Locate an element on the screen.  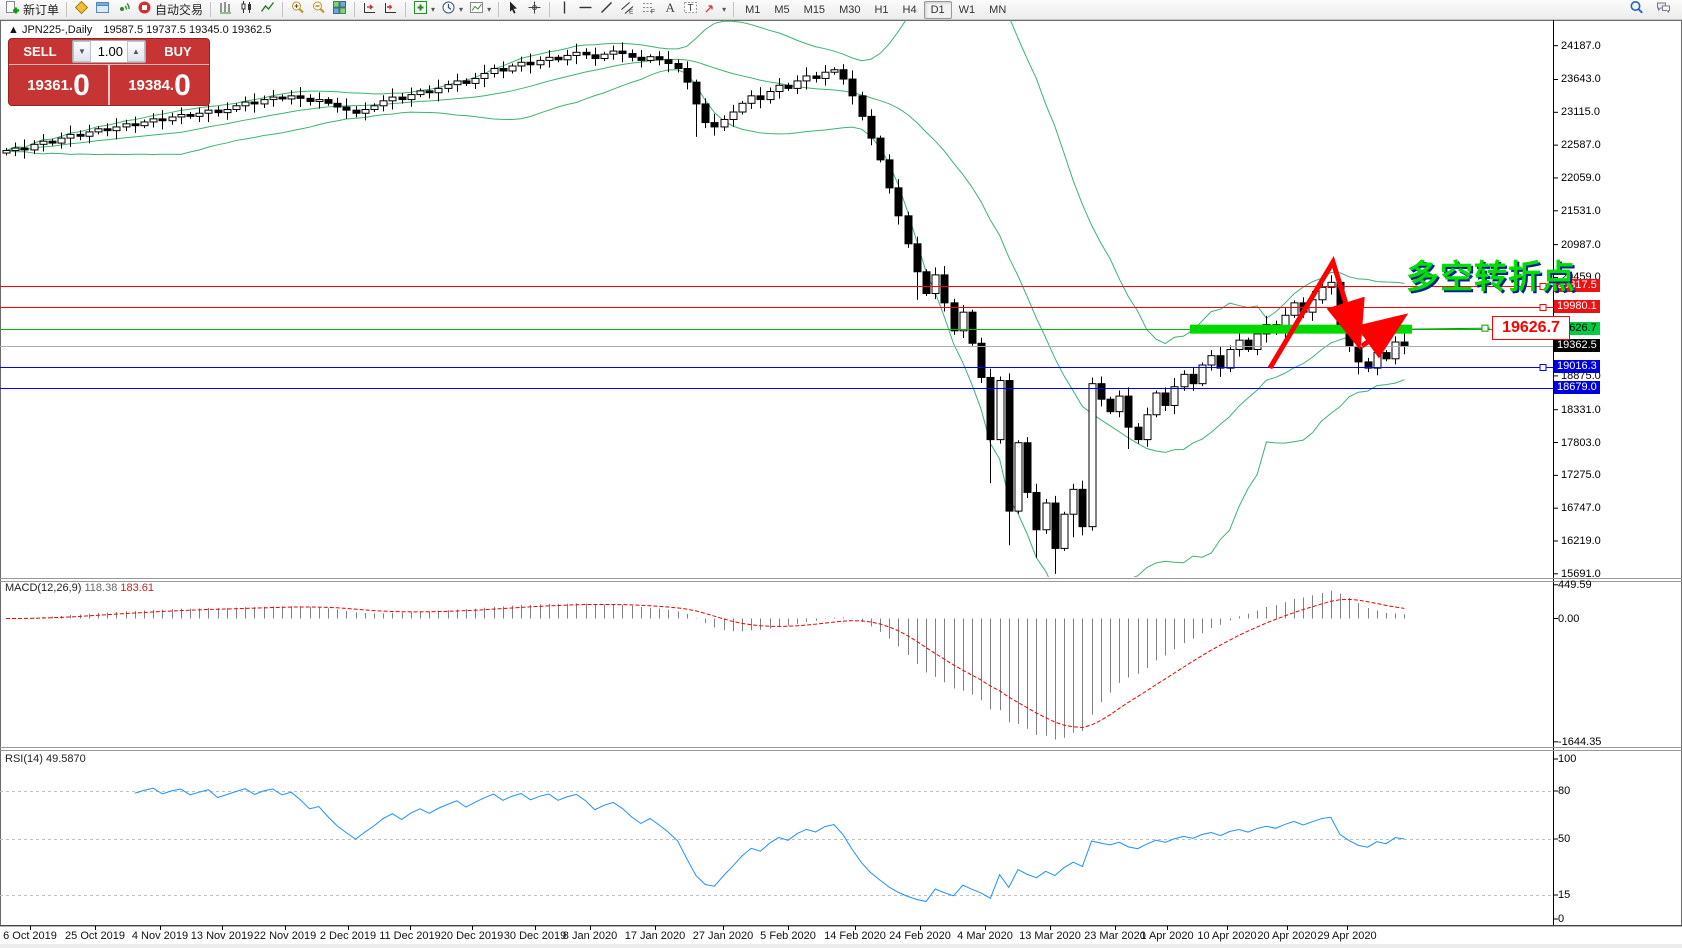
date-tick-label: 24 Feb 2020 is located at coordinates (920, 936).